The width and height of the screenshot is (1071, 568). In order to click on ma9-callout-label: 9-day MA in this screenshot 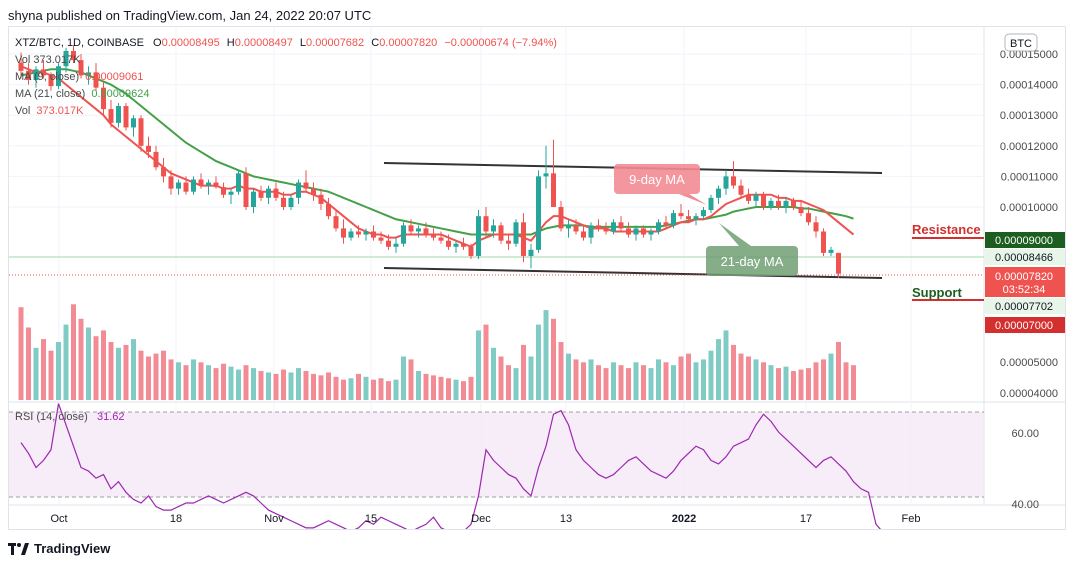, I will do `click(657, 179)`.